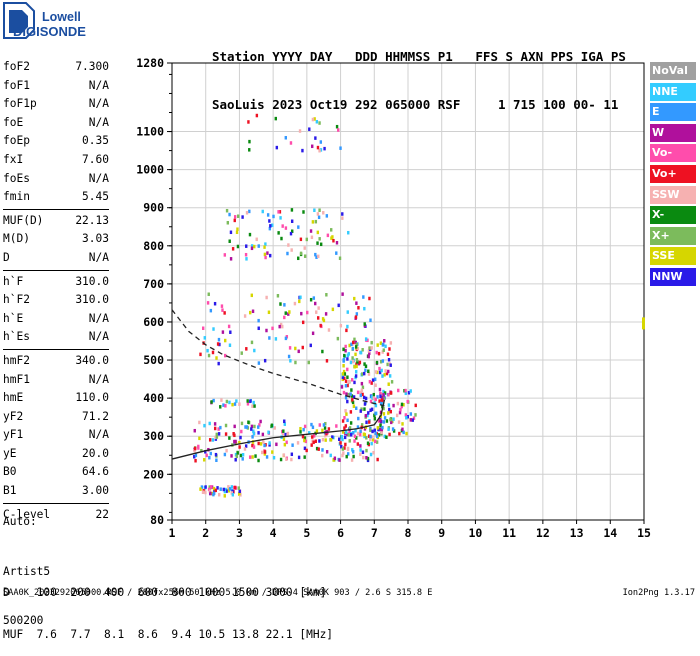  I want to click on param-value: 20.0, so click(95, 453).